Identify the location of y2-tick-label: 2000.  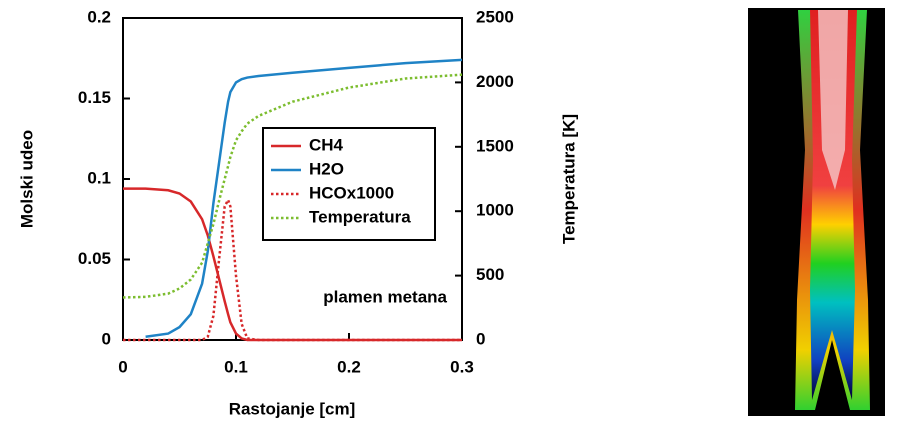
(495, 81).